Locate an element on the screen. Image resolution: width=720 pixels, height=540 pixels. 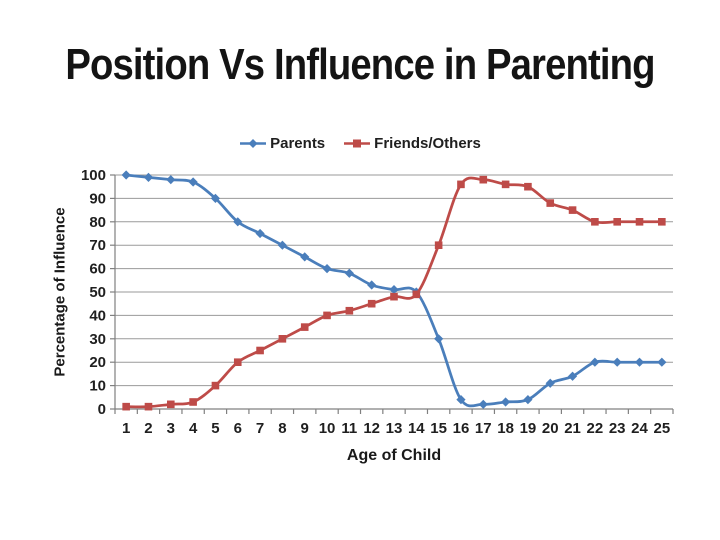
svg-text: 18 is located at coordinates (505, 428).